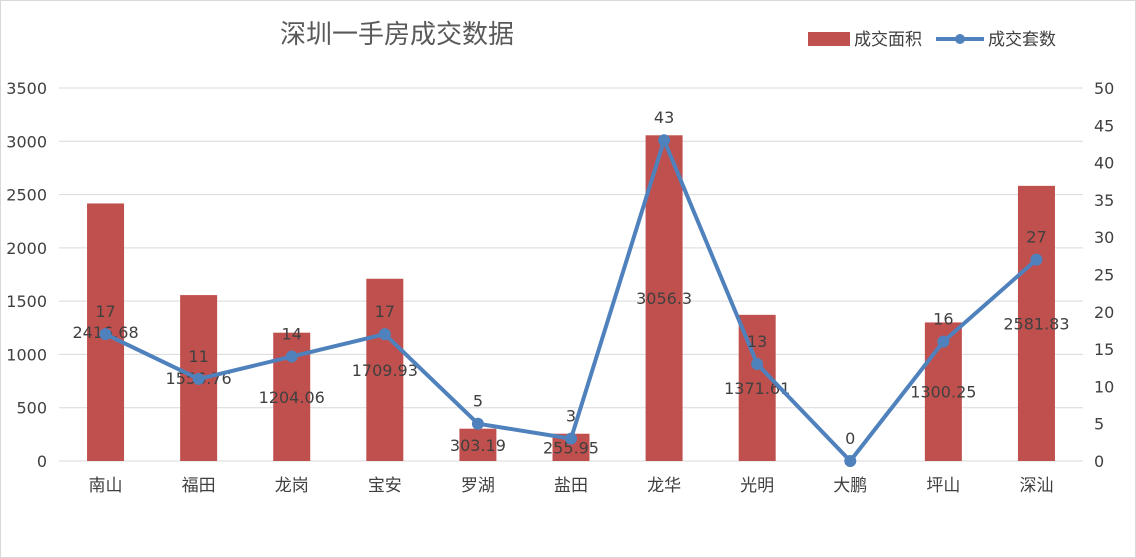 This screenshot has width=1136, height=558. What do you see at coordinates (1104, 200) in the screenshot?
I see `right-tick-label: 35` at bounding box center [1104, 200].